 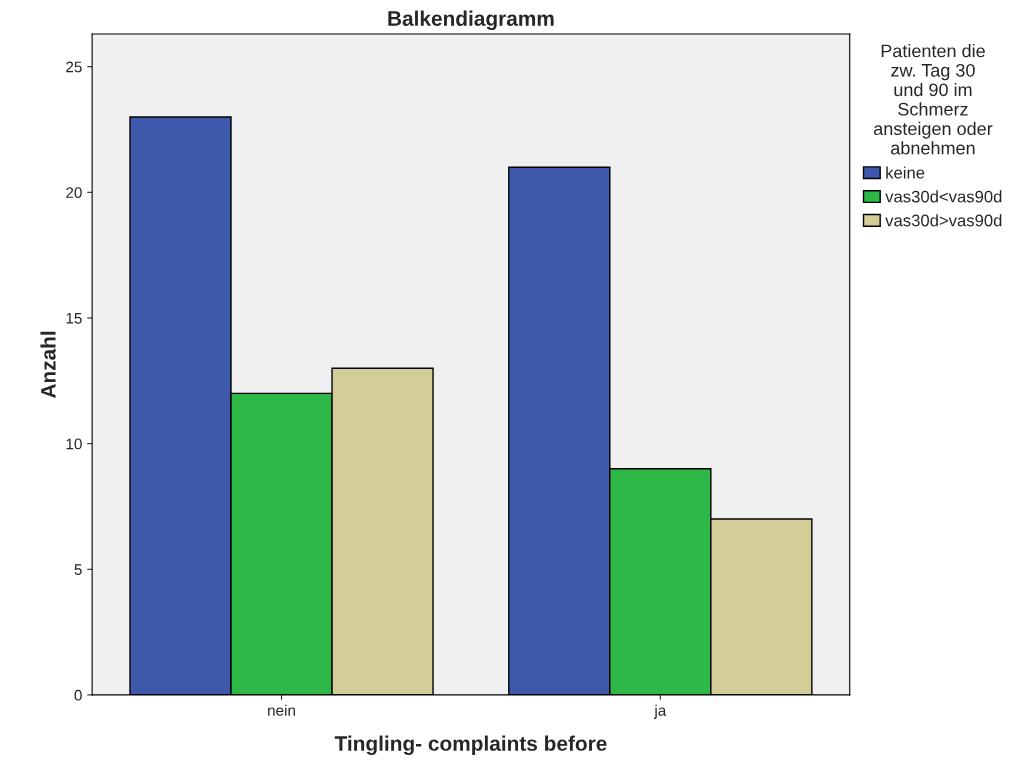 I want to click on x-tick-label: nein, so click(x=281, y=710).